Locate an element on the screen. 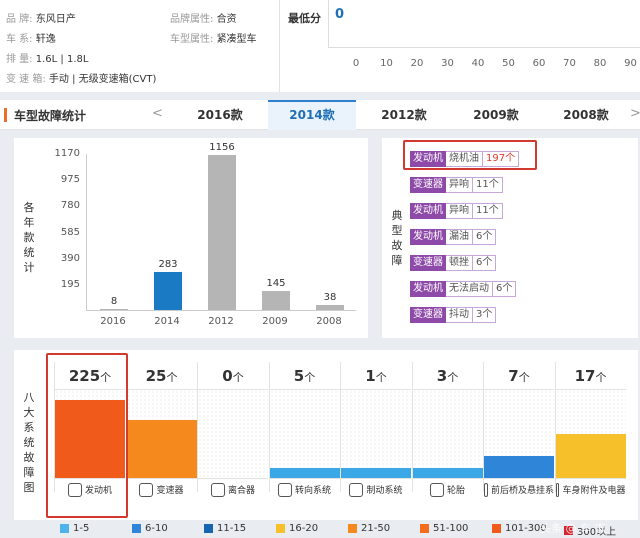  legend-item: 101-300 is located at coordinates (519, 528).